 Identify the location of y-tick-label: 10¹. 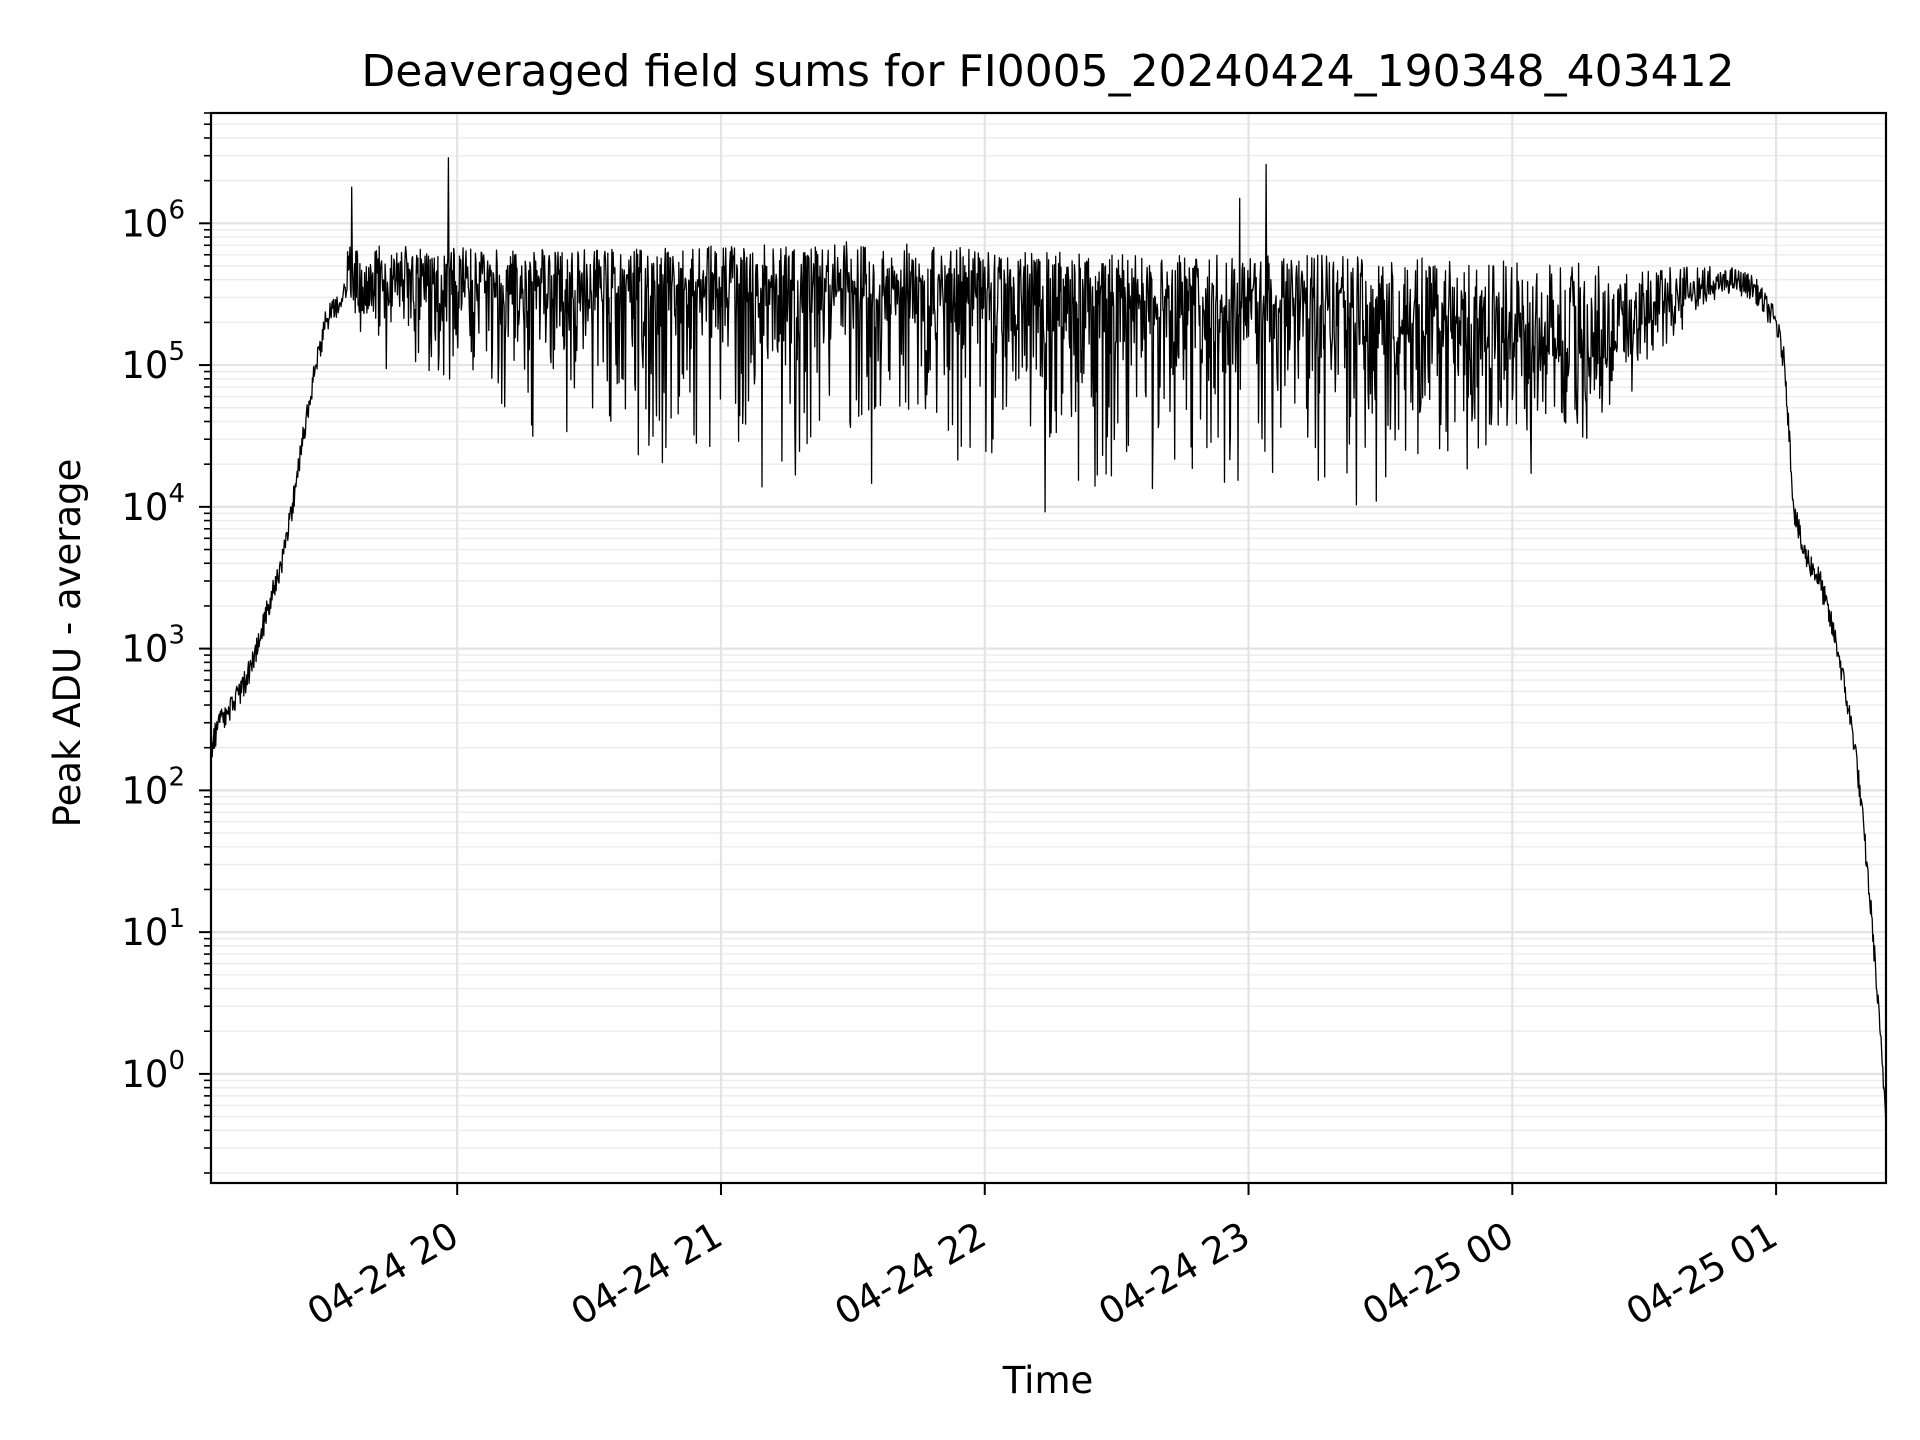
(153, 929).